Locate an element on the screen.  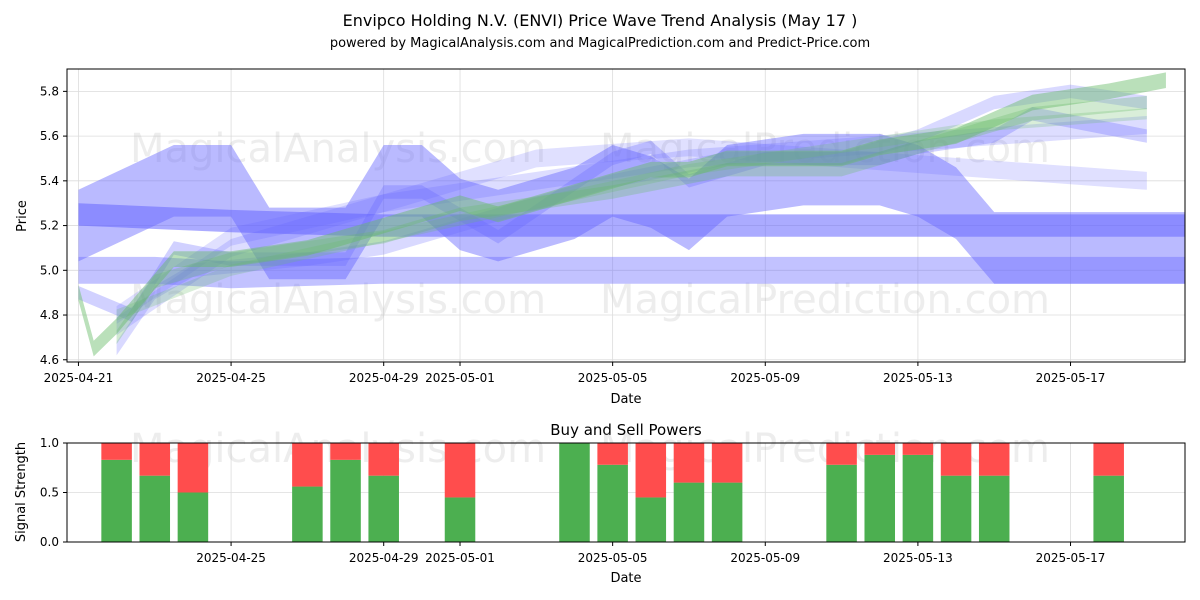
price-y-tick-label: 5.2 is located at coordinates (49, 226).